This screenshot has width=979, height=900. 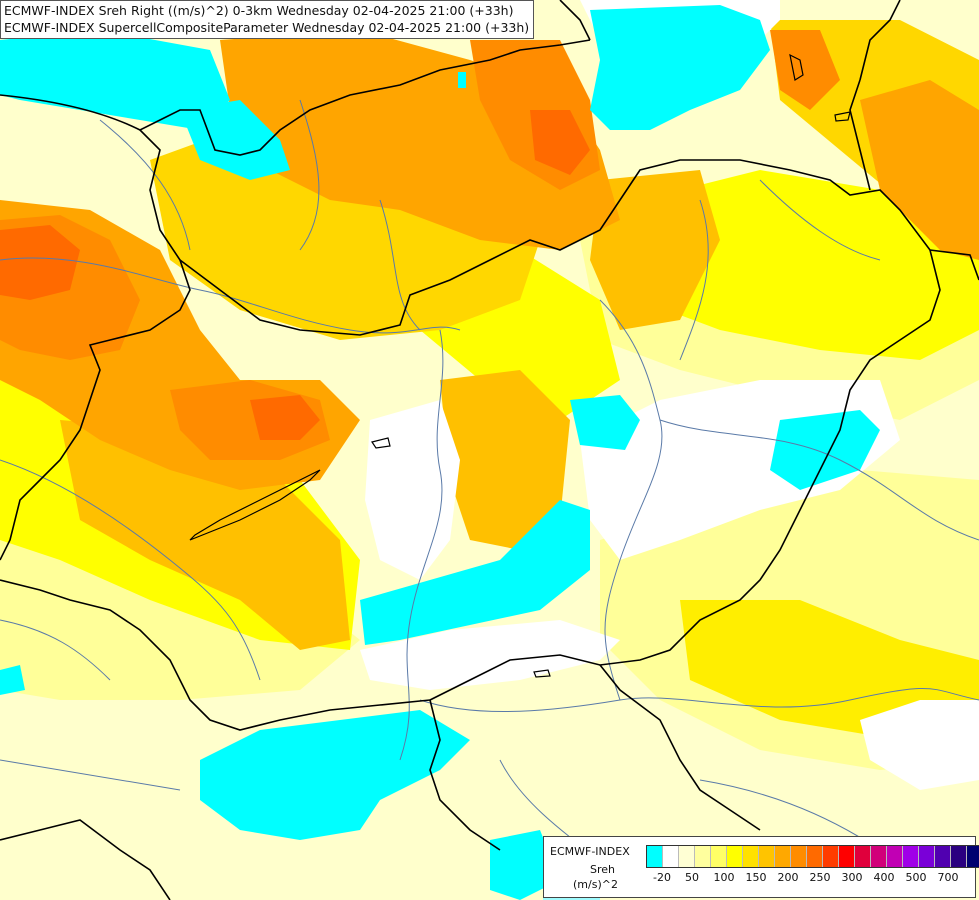 What do you see at coordinates (948, 877) in the screenshot?
I see `legend-tick-label: 700` at bounding box center [948, 877].